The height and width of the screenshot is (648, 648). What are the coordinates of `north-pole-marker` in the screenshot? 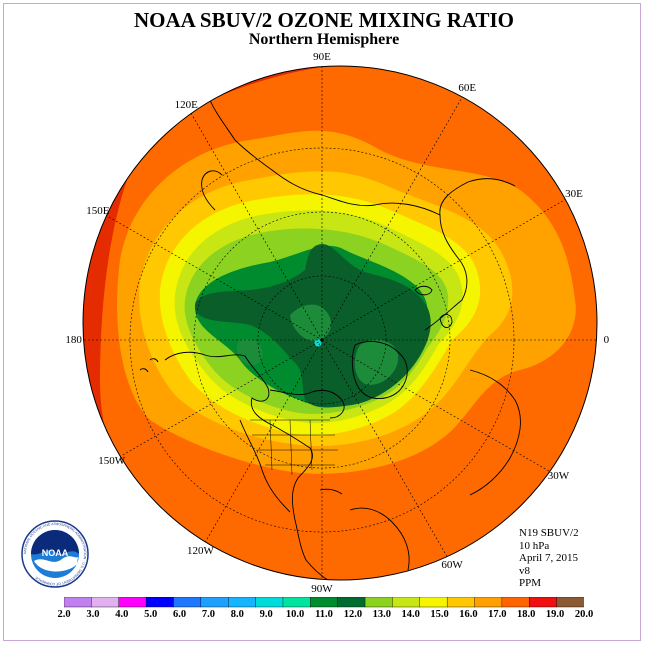 It's located at (318, 343).